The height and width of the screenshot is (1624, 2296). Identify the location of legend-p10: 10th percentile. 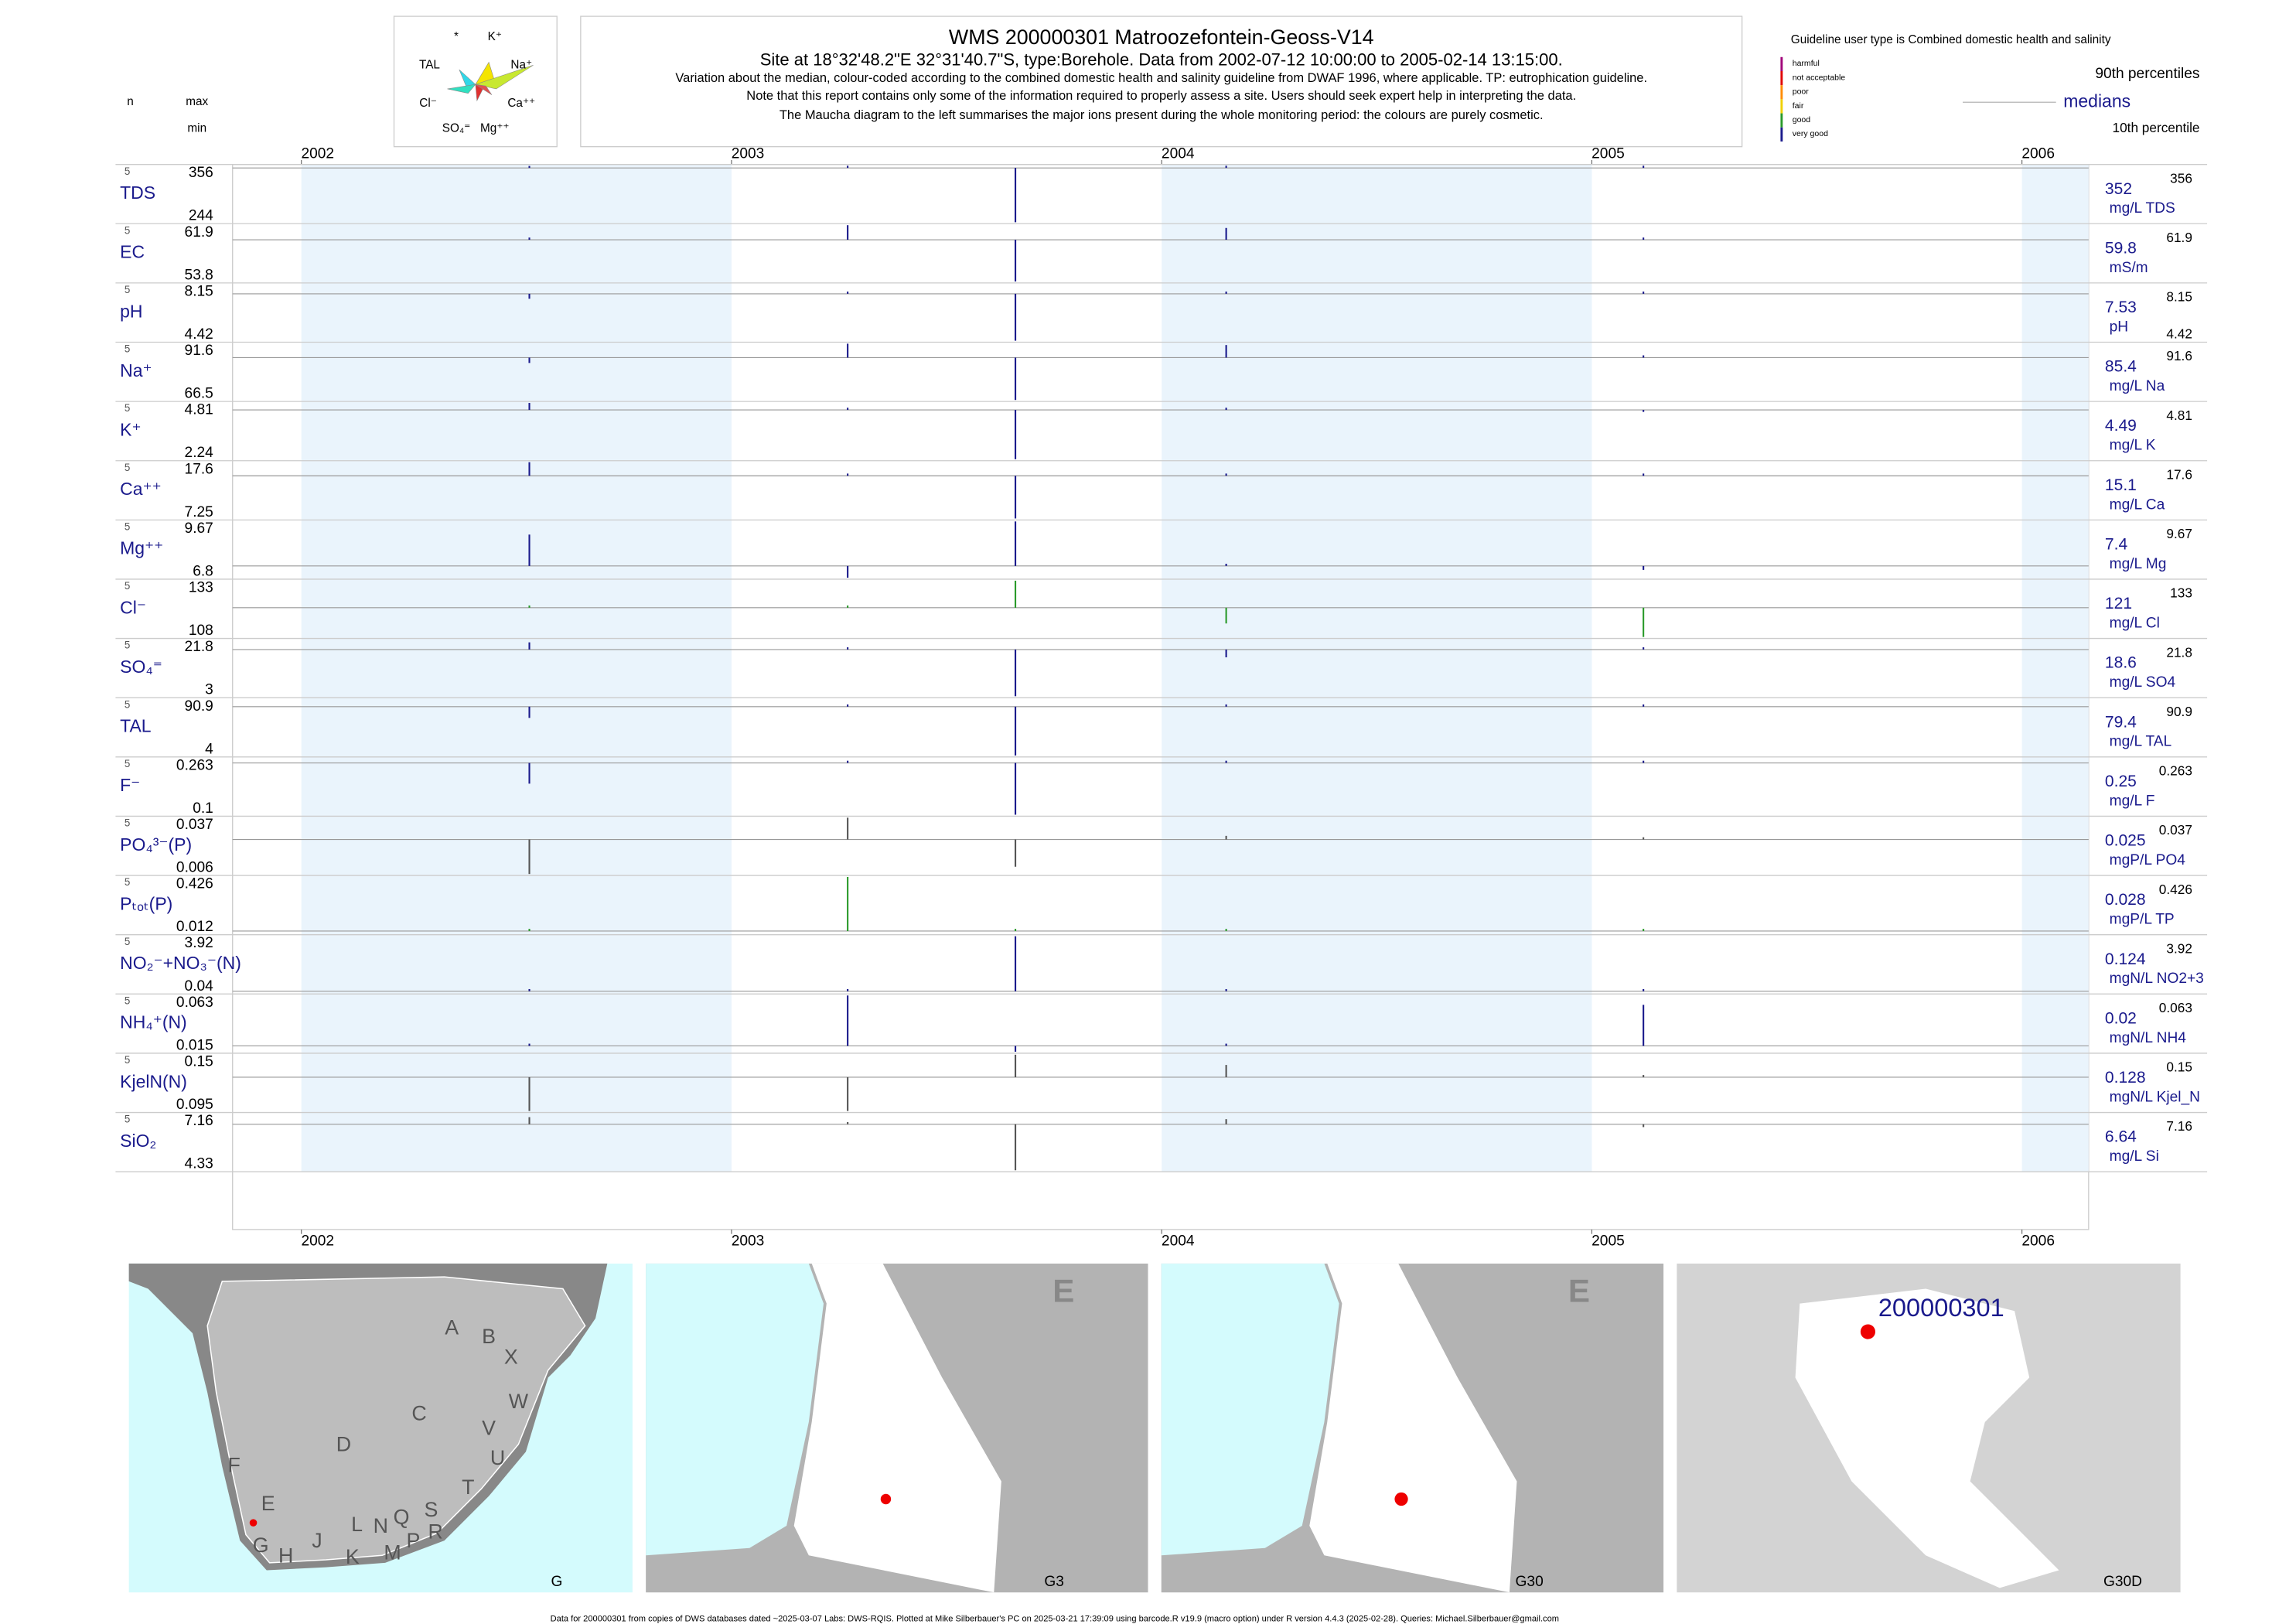
(2156, 127).